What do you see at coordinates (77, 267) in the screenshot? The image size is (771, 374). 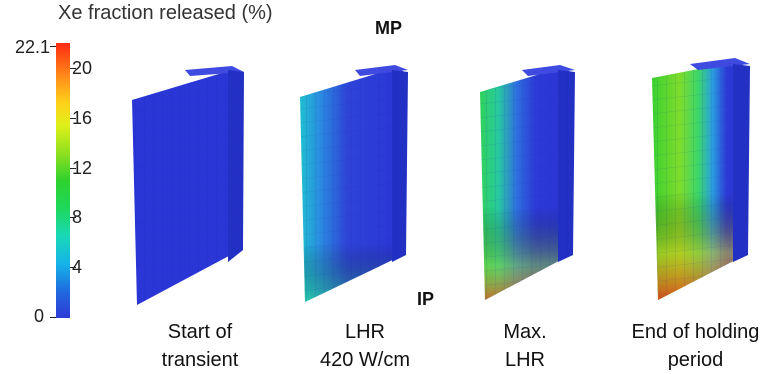 I see `colorbar-tick-label-4: 4` at bounding box center [77, 267].